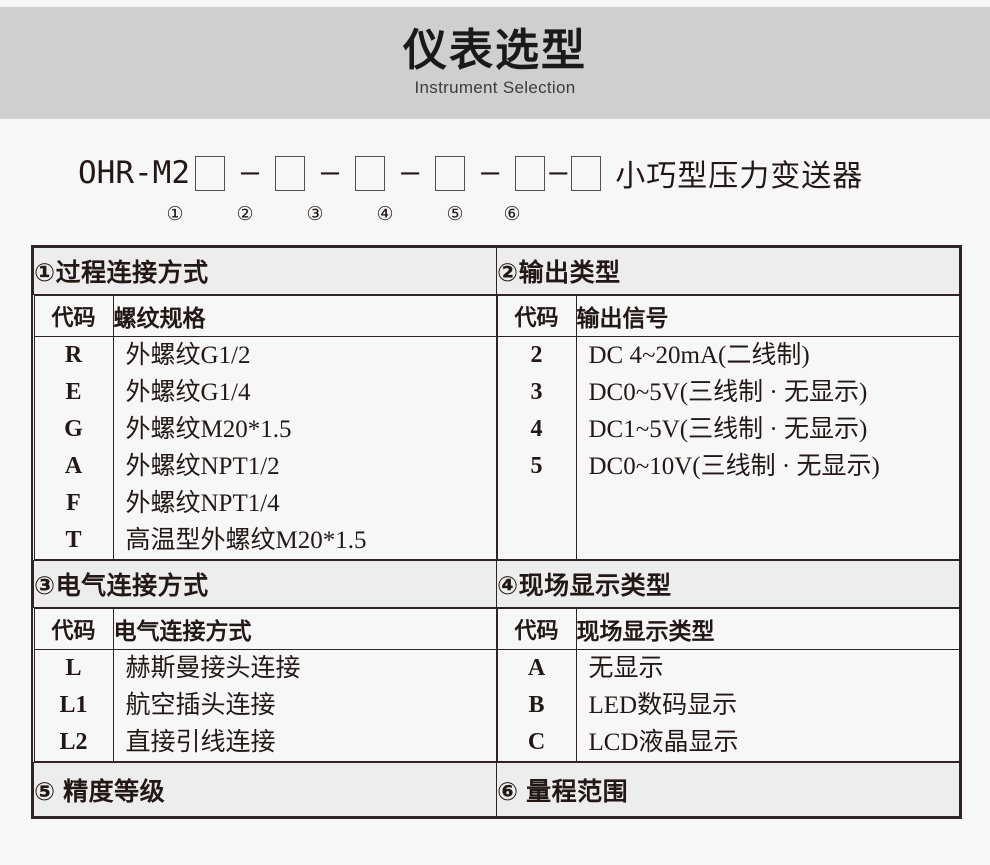 The height and width of the screenshot is (865, 990). I want to click on list-item: 4, so click(536, 429).